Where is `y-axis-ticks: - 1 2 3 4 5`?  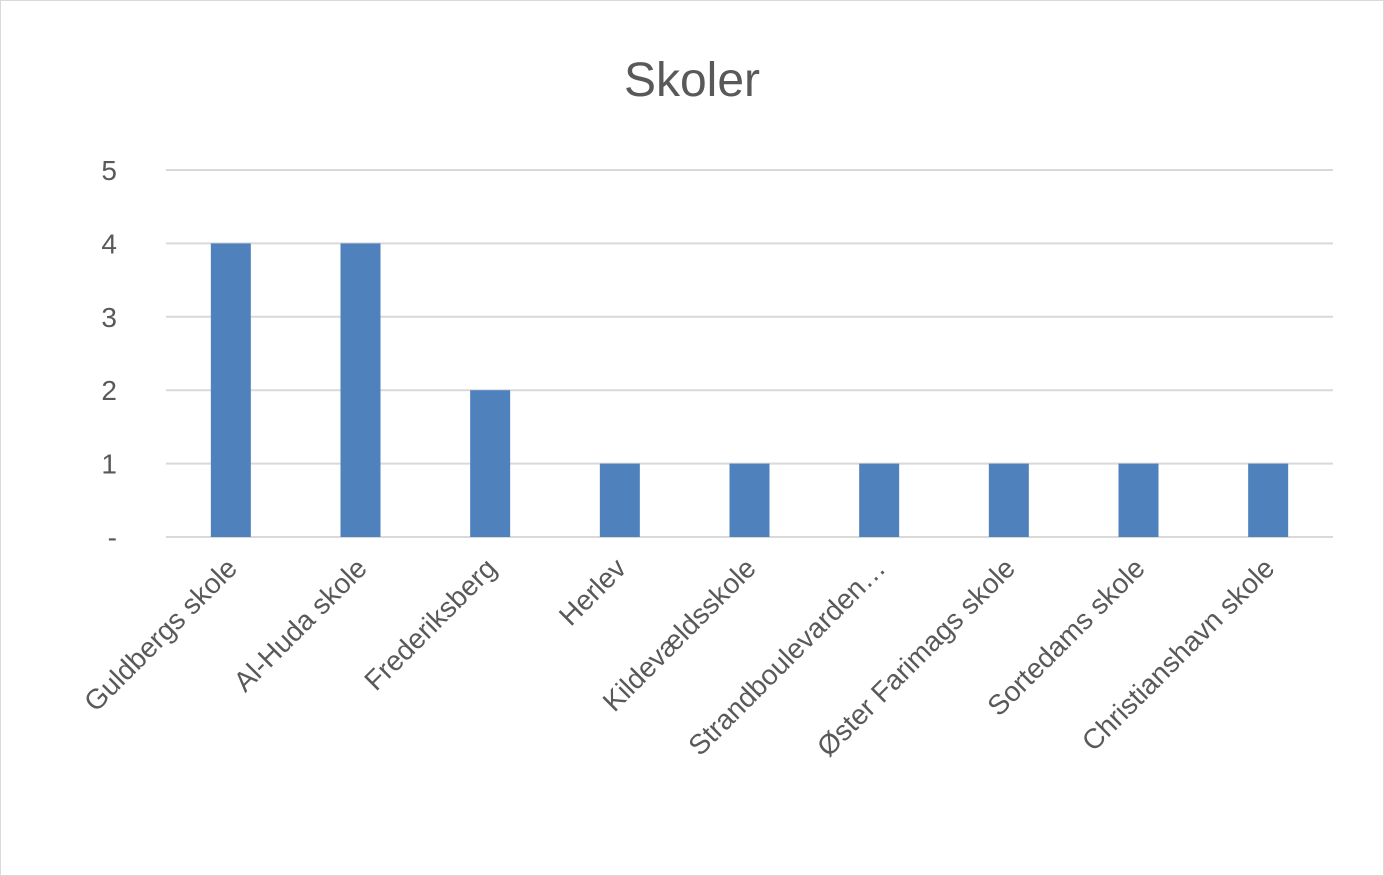
y-axis-ticks: - 1 2 3 4 5 is located at coordinates (109, 354).